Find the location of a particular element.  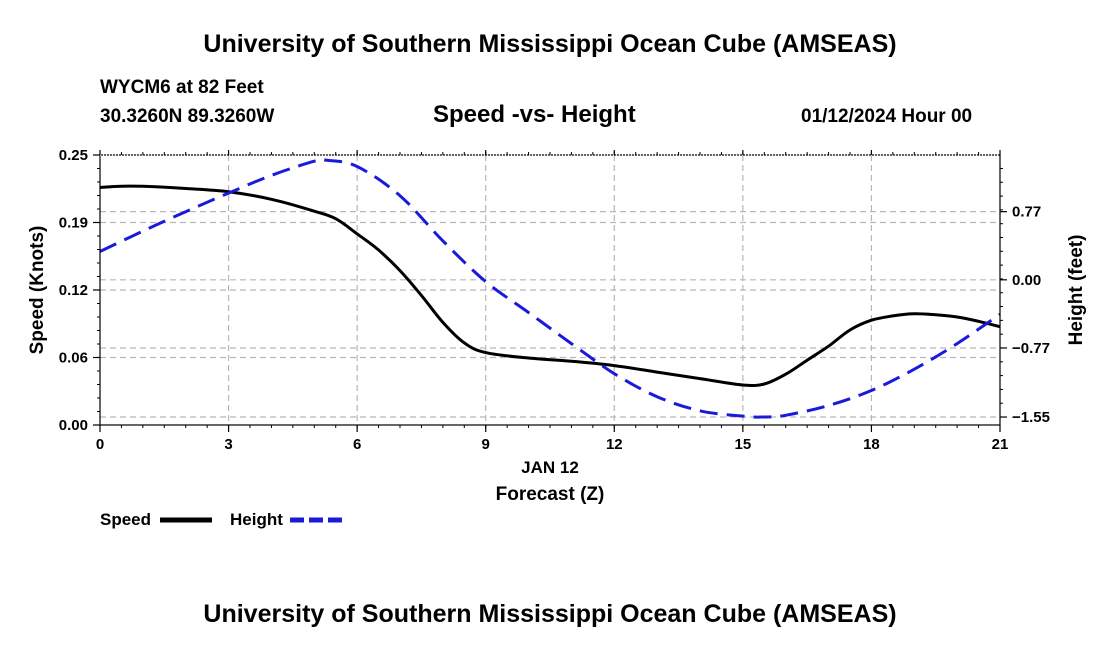

y2-tick-label: −0.77 is located at coordinates (1031, 348).